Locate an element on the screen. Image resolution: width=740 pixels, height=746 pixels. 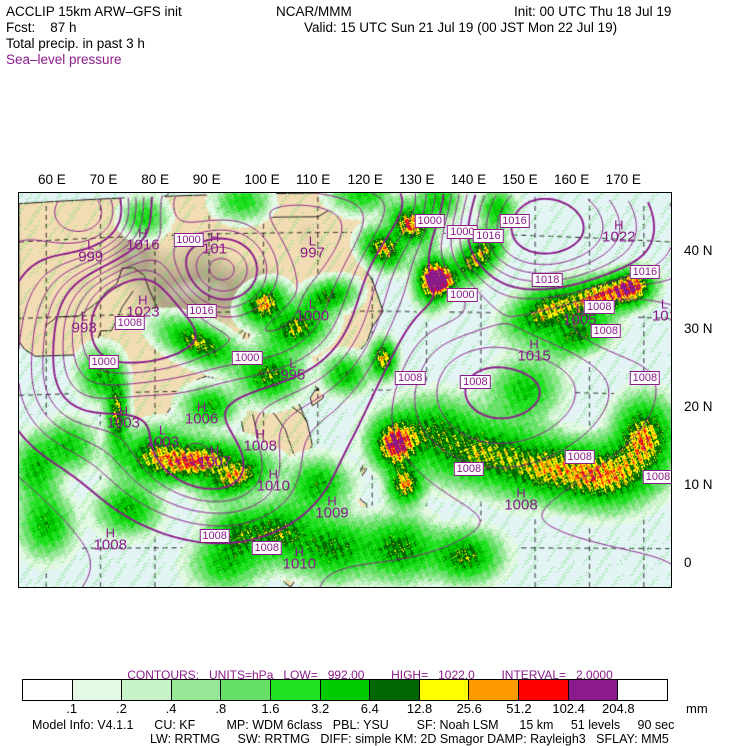
lat-tick: 40 N is located at coordinates (698, 250).